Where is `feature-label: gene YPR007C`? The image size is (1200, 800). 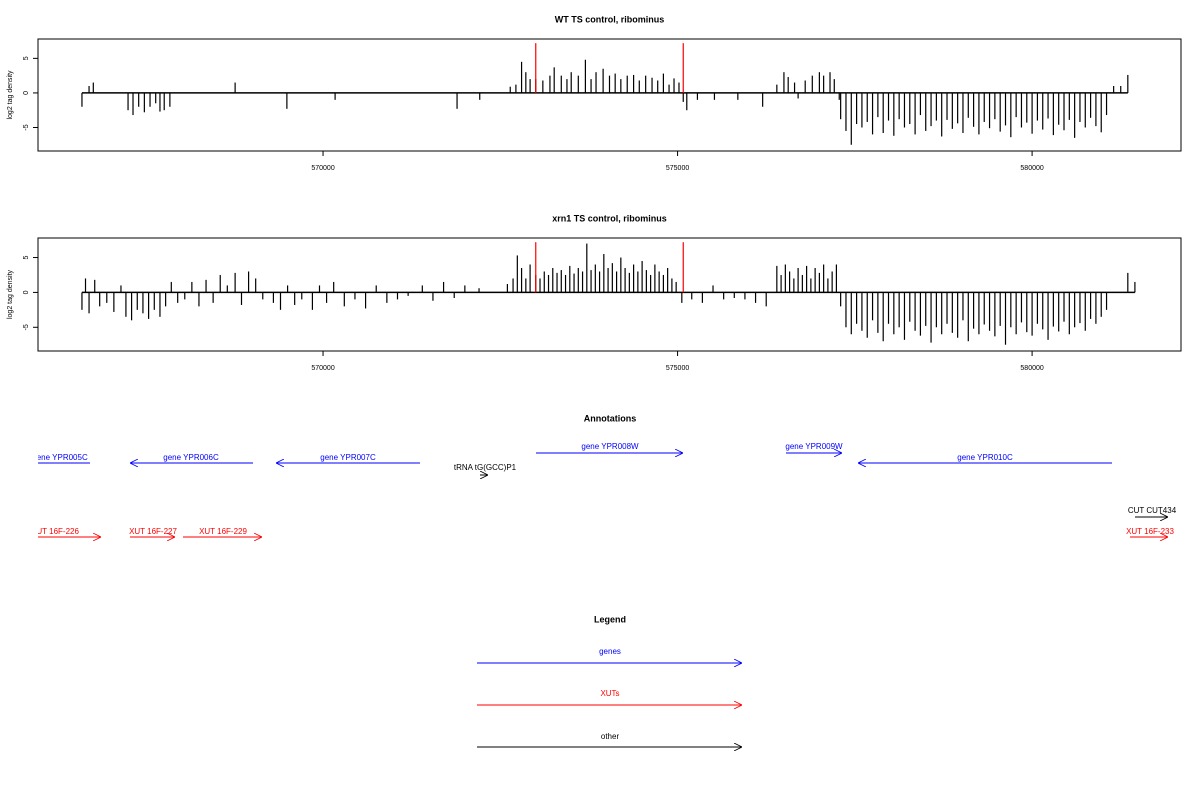 feature-label: gene YPR007C is located at coordinates (348, 457).